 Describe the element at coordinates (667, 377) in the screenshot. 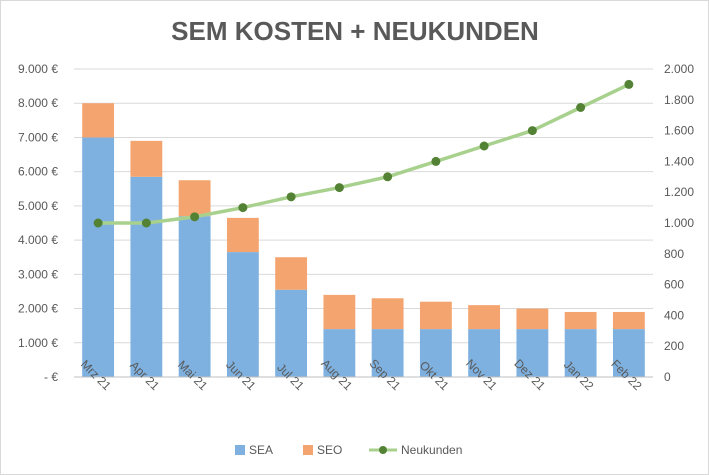

I see `right-tick-label: 0` at that location.